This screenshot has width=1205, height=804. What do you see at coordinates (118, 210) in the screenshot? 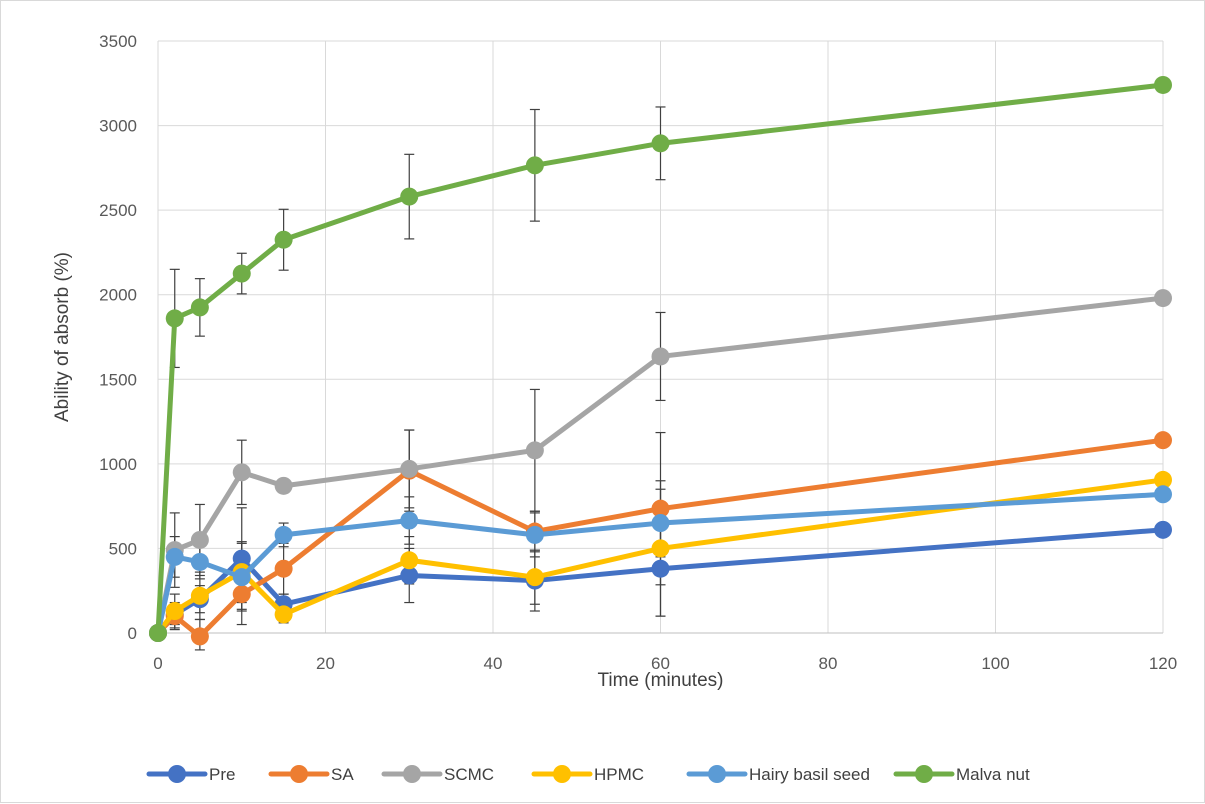
I see `y-tick-label: 2500` at bounding box center [118, 210].